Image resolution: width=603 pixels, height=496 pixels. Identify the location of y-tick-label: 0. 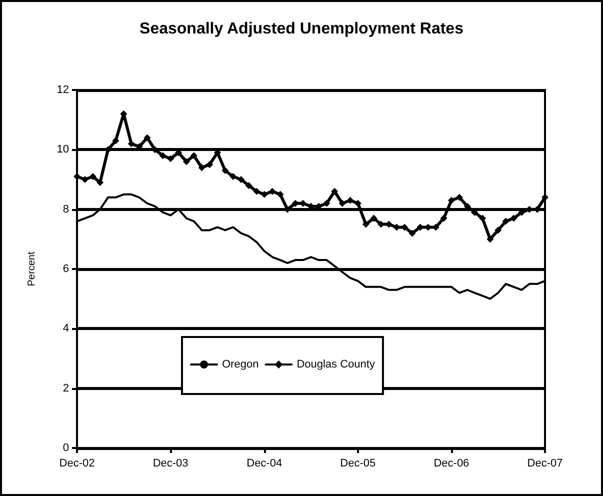
(65, 448).